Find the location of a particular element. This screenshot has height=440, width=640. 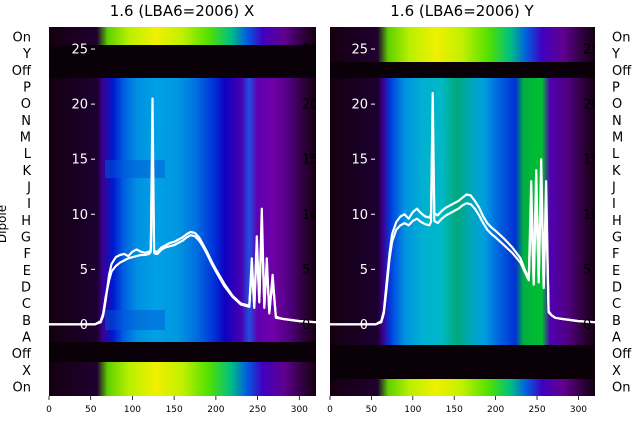

y-axis-label: Dipole is located at coordinates (4, 224).